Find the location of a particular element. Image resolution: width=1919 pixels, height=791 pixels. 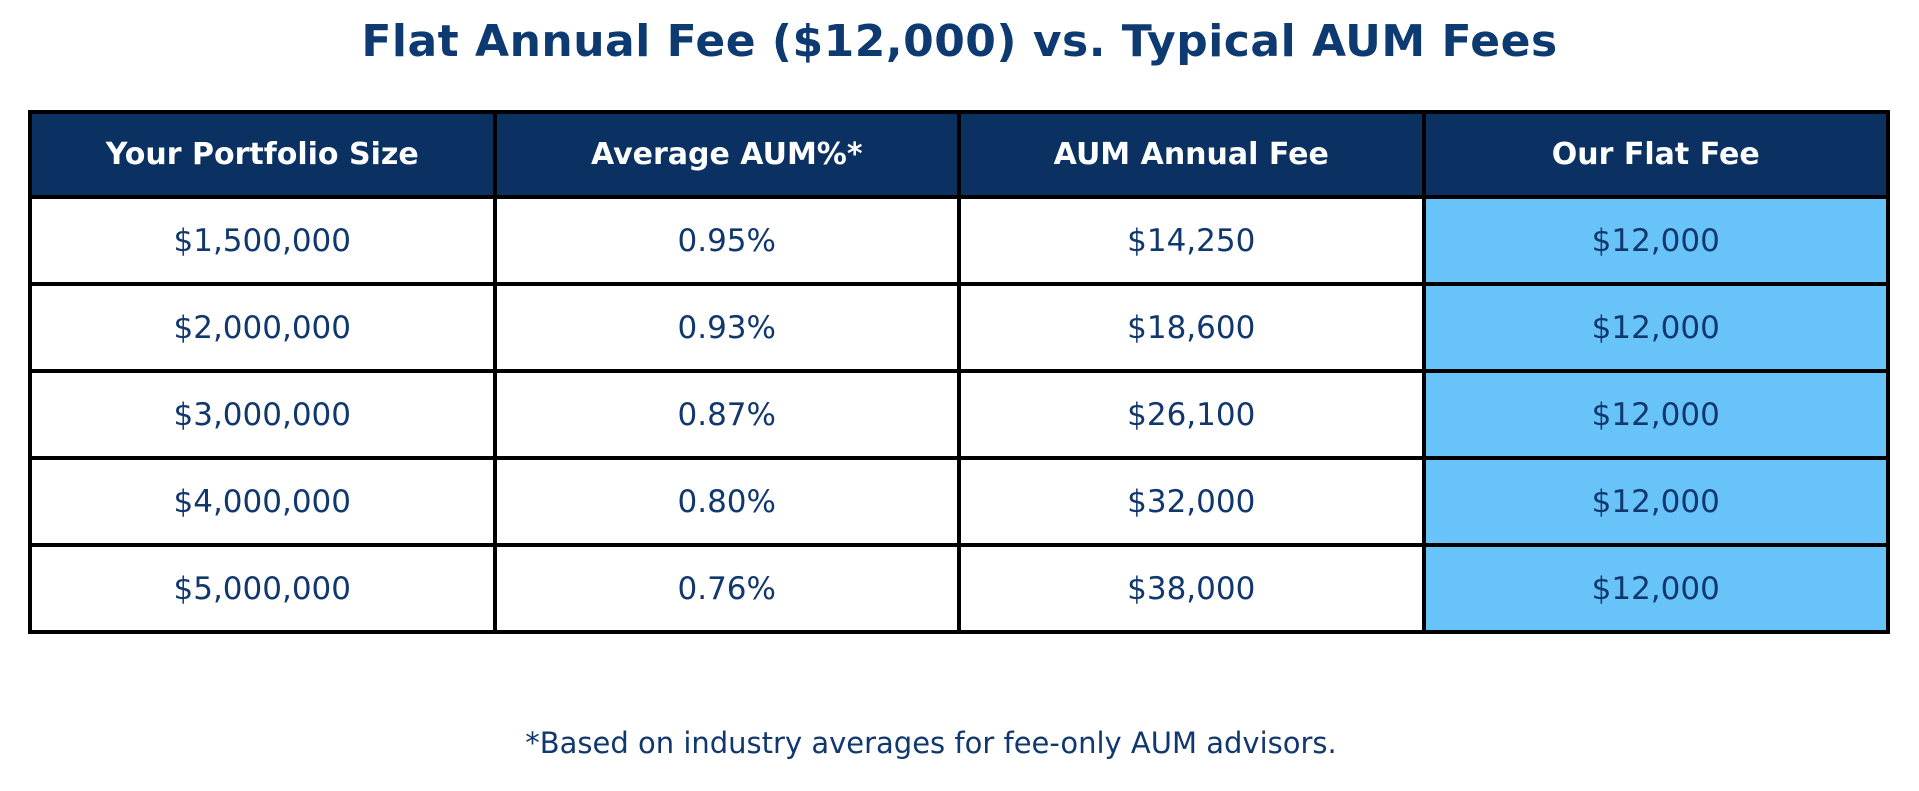

cell-average-aum: 0.80% is located at coordinates (726, 501).